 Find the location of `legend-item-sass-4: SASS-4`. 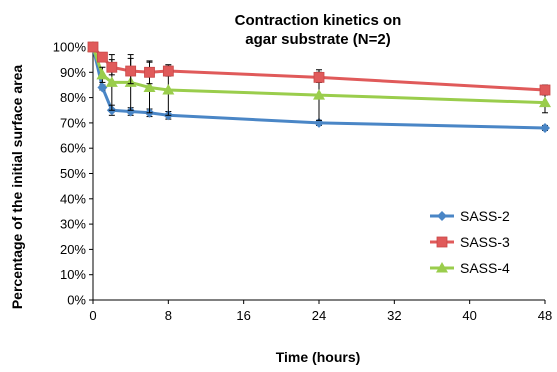

legend-item-sass-4: SASS-4 is located at coordinates (470, 268).